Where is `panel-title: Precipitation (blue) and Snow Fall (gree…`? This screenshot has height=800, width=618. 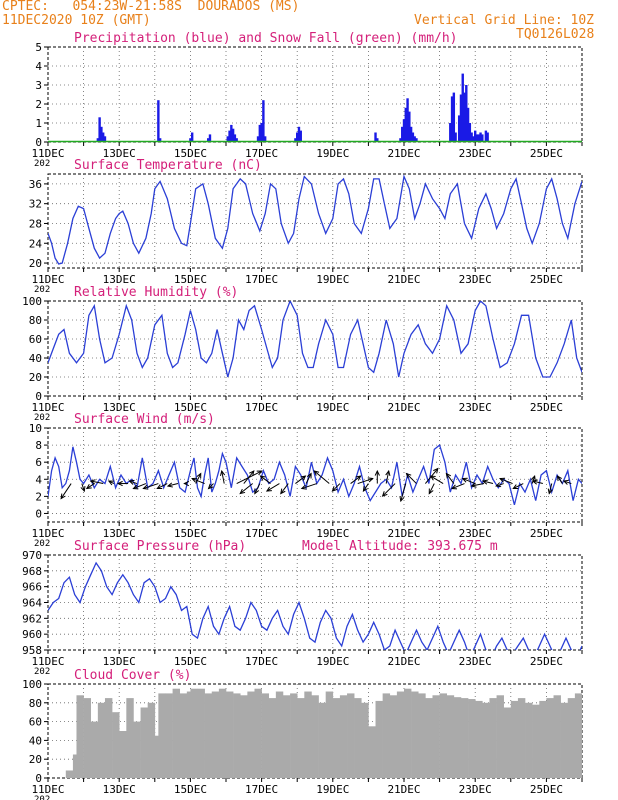 panel-title: Precipitation (blue) and Snow Fall (gree… is located at coordinates (266, 38).